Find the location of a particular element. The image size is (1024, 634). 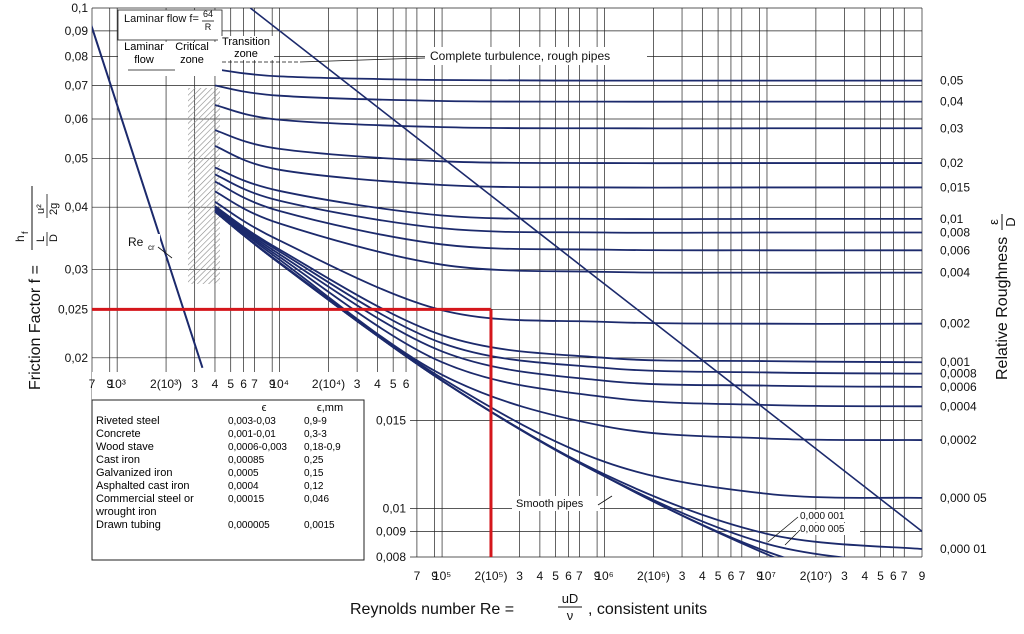

y-tick-label: 0,07 is located at coordinates (77, 86).